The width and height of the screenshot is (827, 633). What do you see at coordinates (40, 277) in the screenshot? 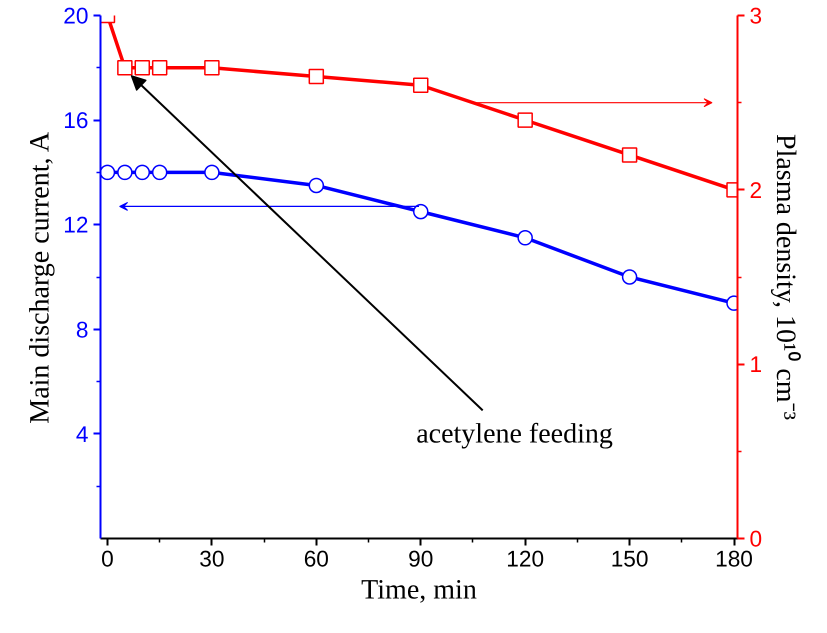
I see `y-axis-title: Main discharge current, A` at bounding box center [40, 277].